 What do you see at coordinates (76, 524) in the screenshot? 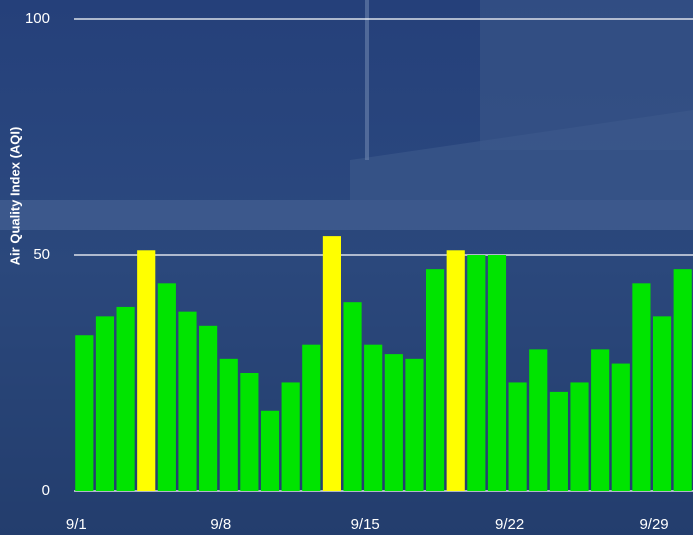
I see `x-tick-label: 9/1` at bounding box center [76, 524].